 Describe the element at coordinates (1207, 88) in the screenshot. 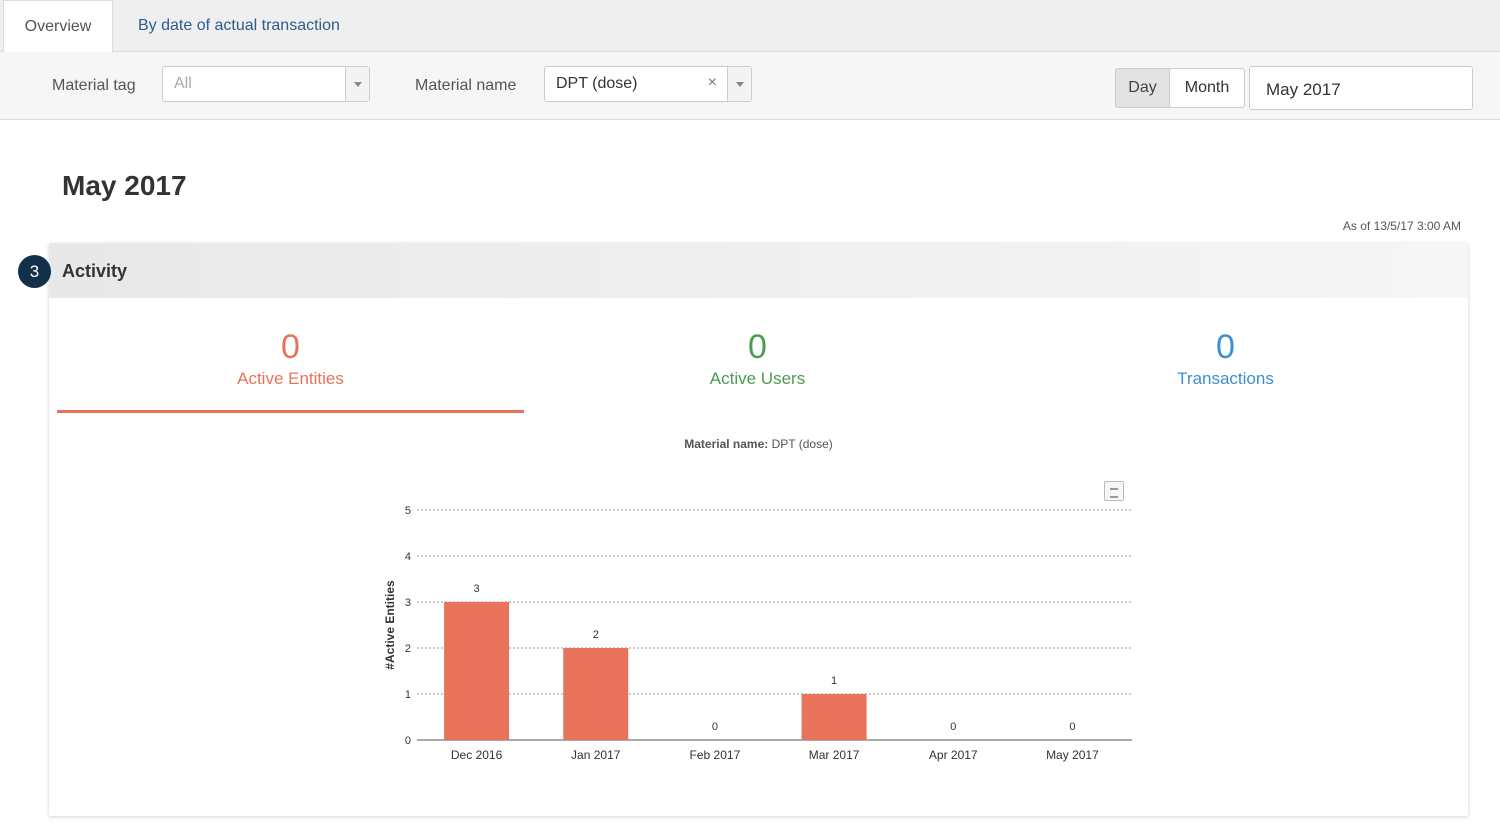

I see `month-toggle-button: Month` at that location.